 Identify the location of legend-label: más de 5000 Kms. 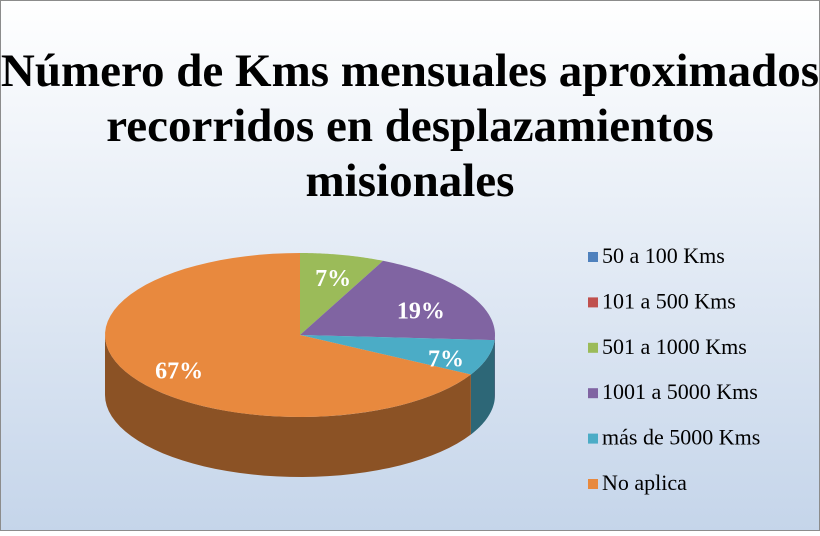
(681, 437).